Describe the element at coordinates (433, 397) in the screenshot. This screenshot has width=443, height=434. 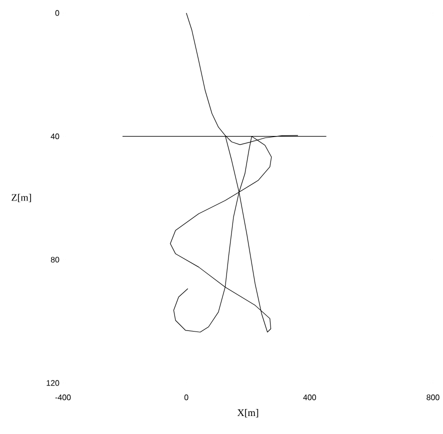
I see `x-tick-label: 800` at that location.